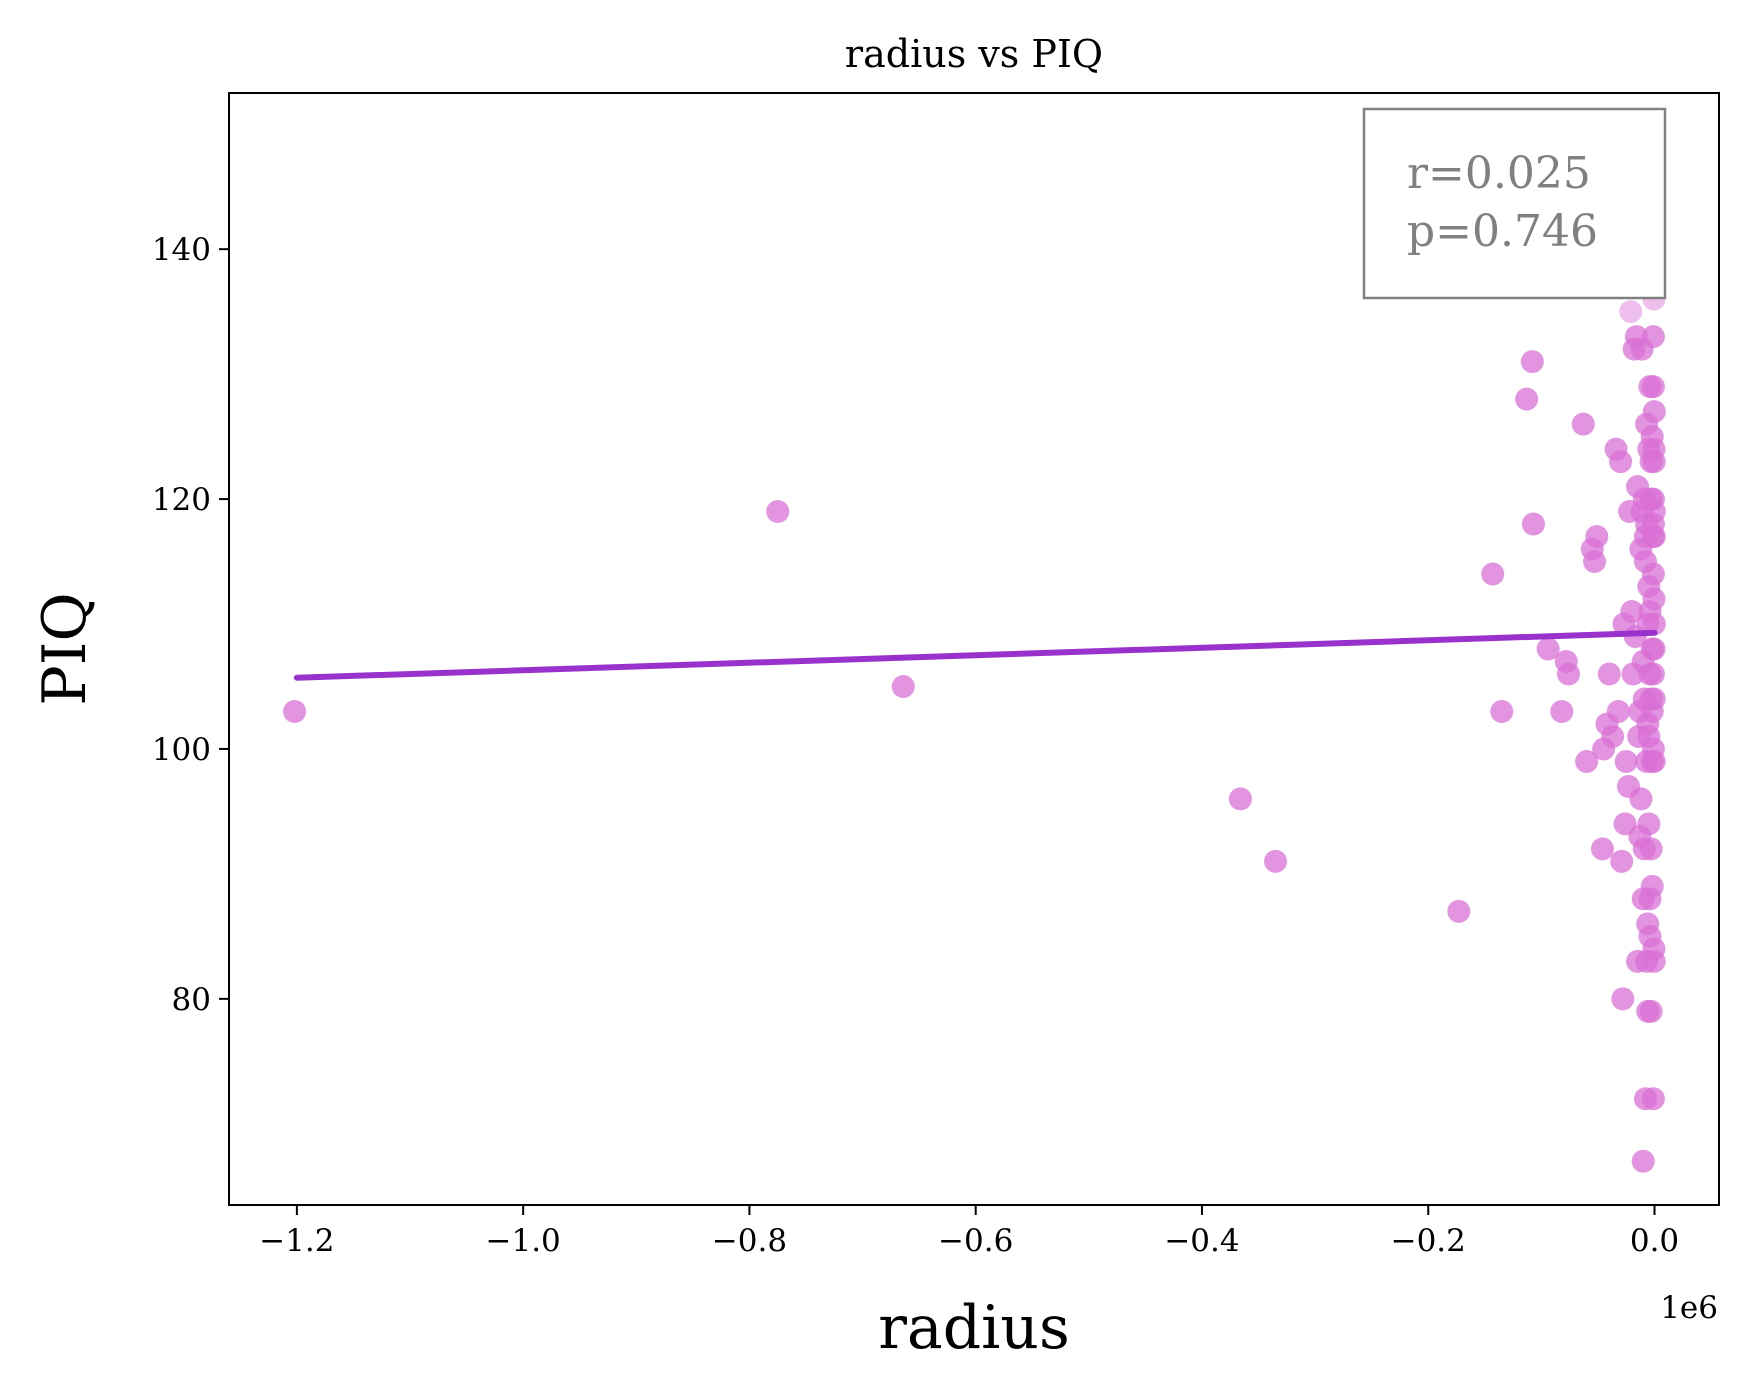 The height and width of the screenshot is (1393, 1746). Describe the element at coordinates (181, 750) in the screenshot. I see `y-tick-label: 100` at that location.